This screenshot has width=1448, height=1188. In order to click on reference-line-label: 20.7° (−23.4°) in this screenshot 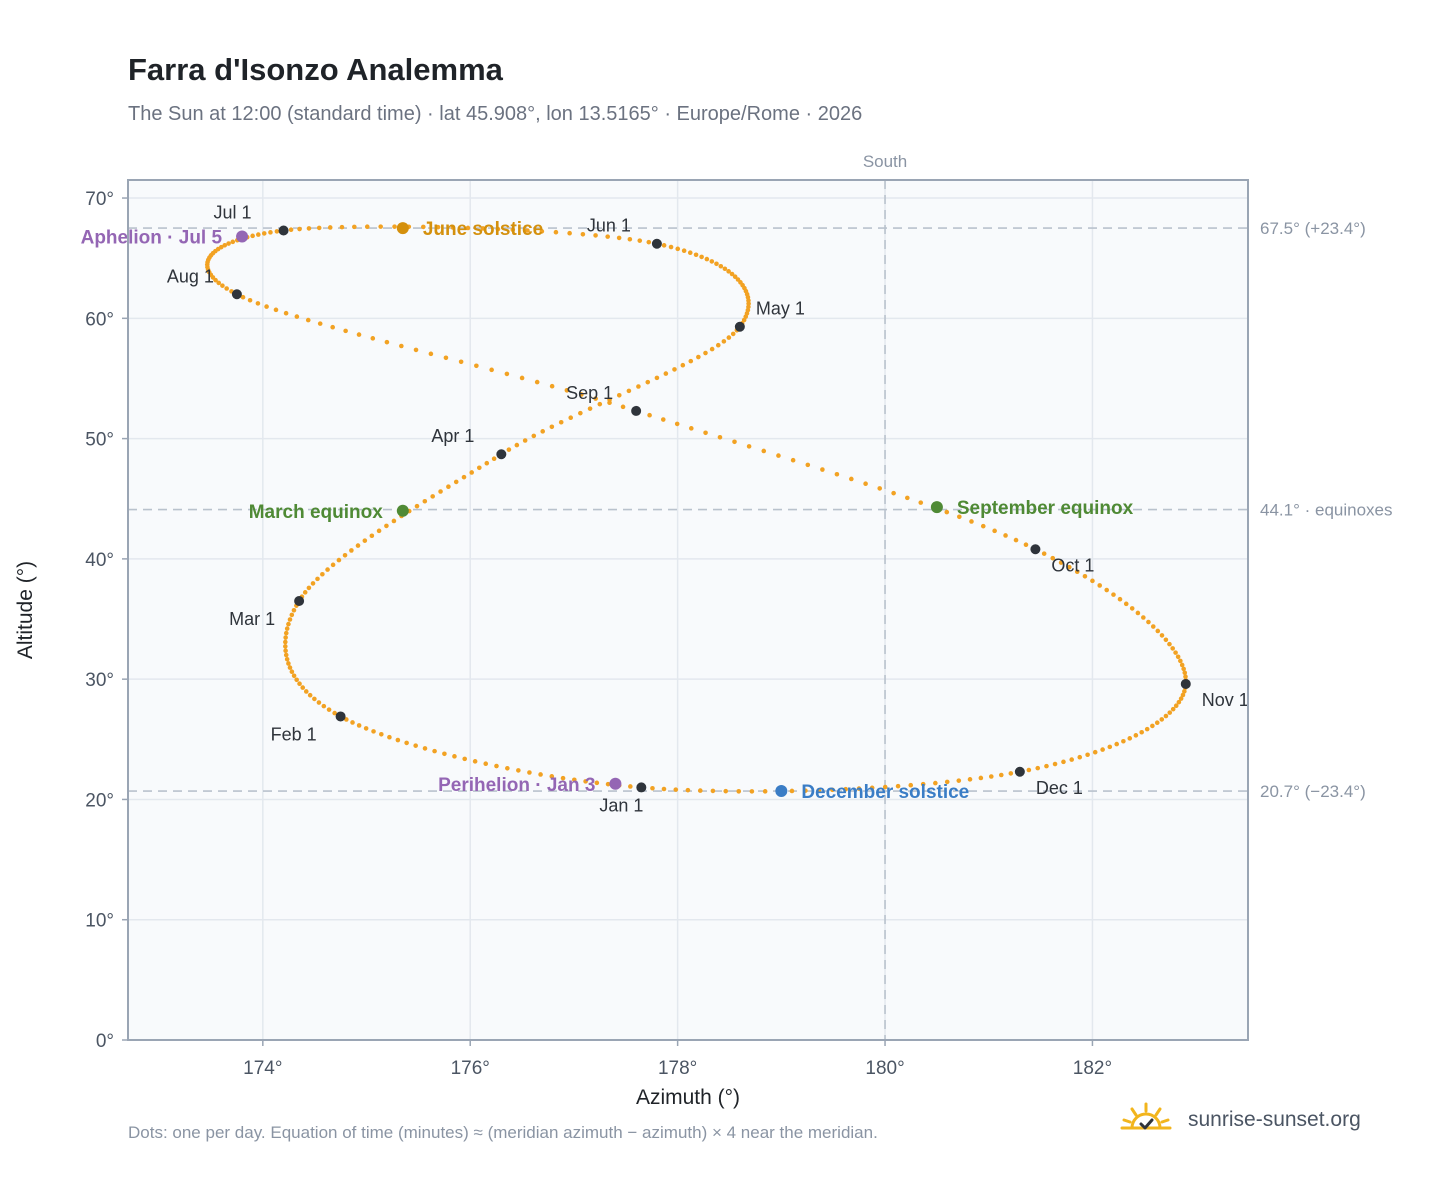, I will do `click(1313, 791)`.